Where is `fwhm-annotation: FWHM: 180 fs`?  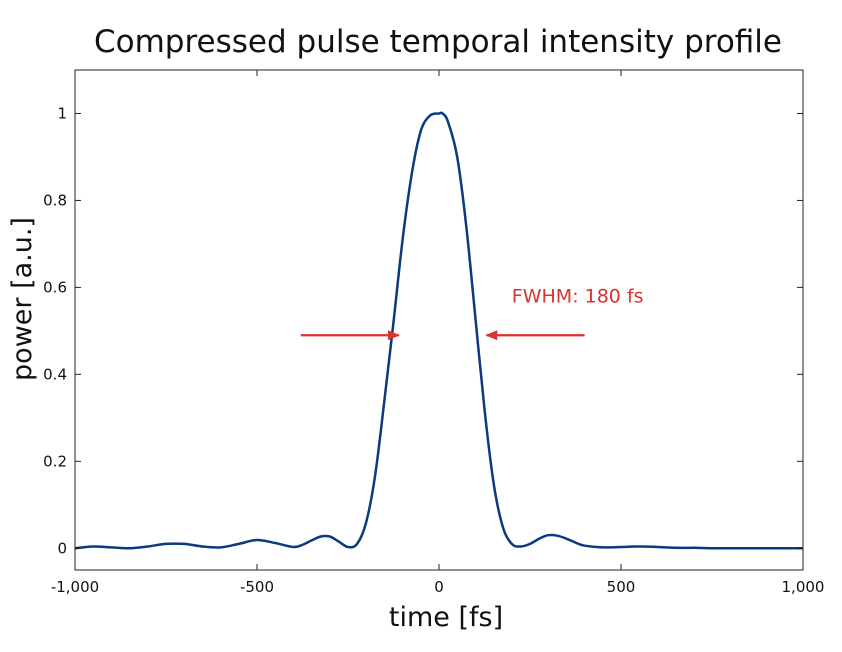 fwhm-annotation: FWHM: 180 fs is located at coordinates (578, 297).